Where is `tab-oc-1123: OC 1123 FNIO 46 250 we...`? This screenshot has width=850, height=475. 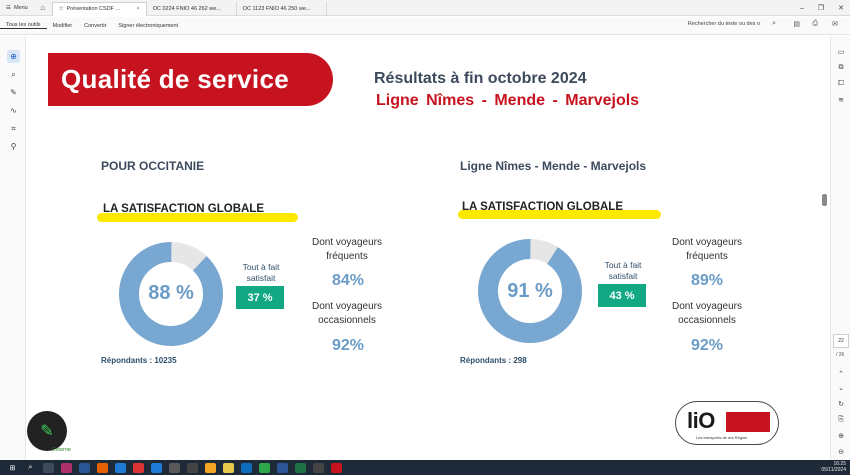
tab-oc-1123: OC 1123 FNIO 46 250 we... is located at coordinates (282, 8).